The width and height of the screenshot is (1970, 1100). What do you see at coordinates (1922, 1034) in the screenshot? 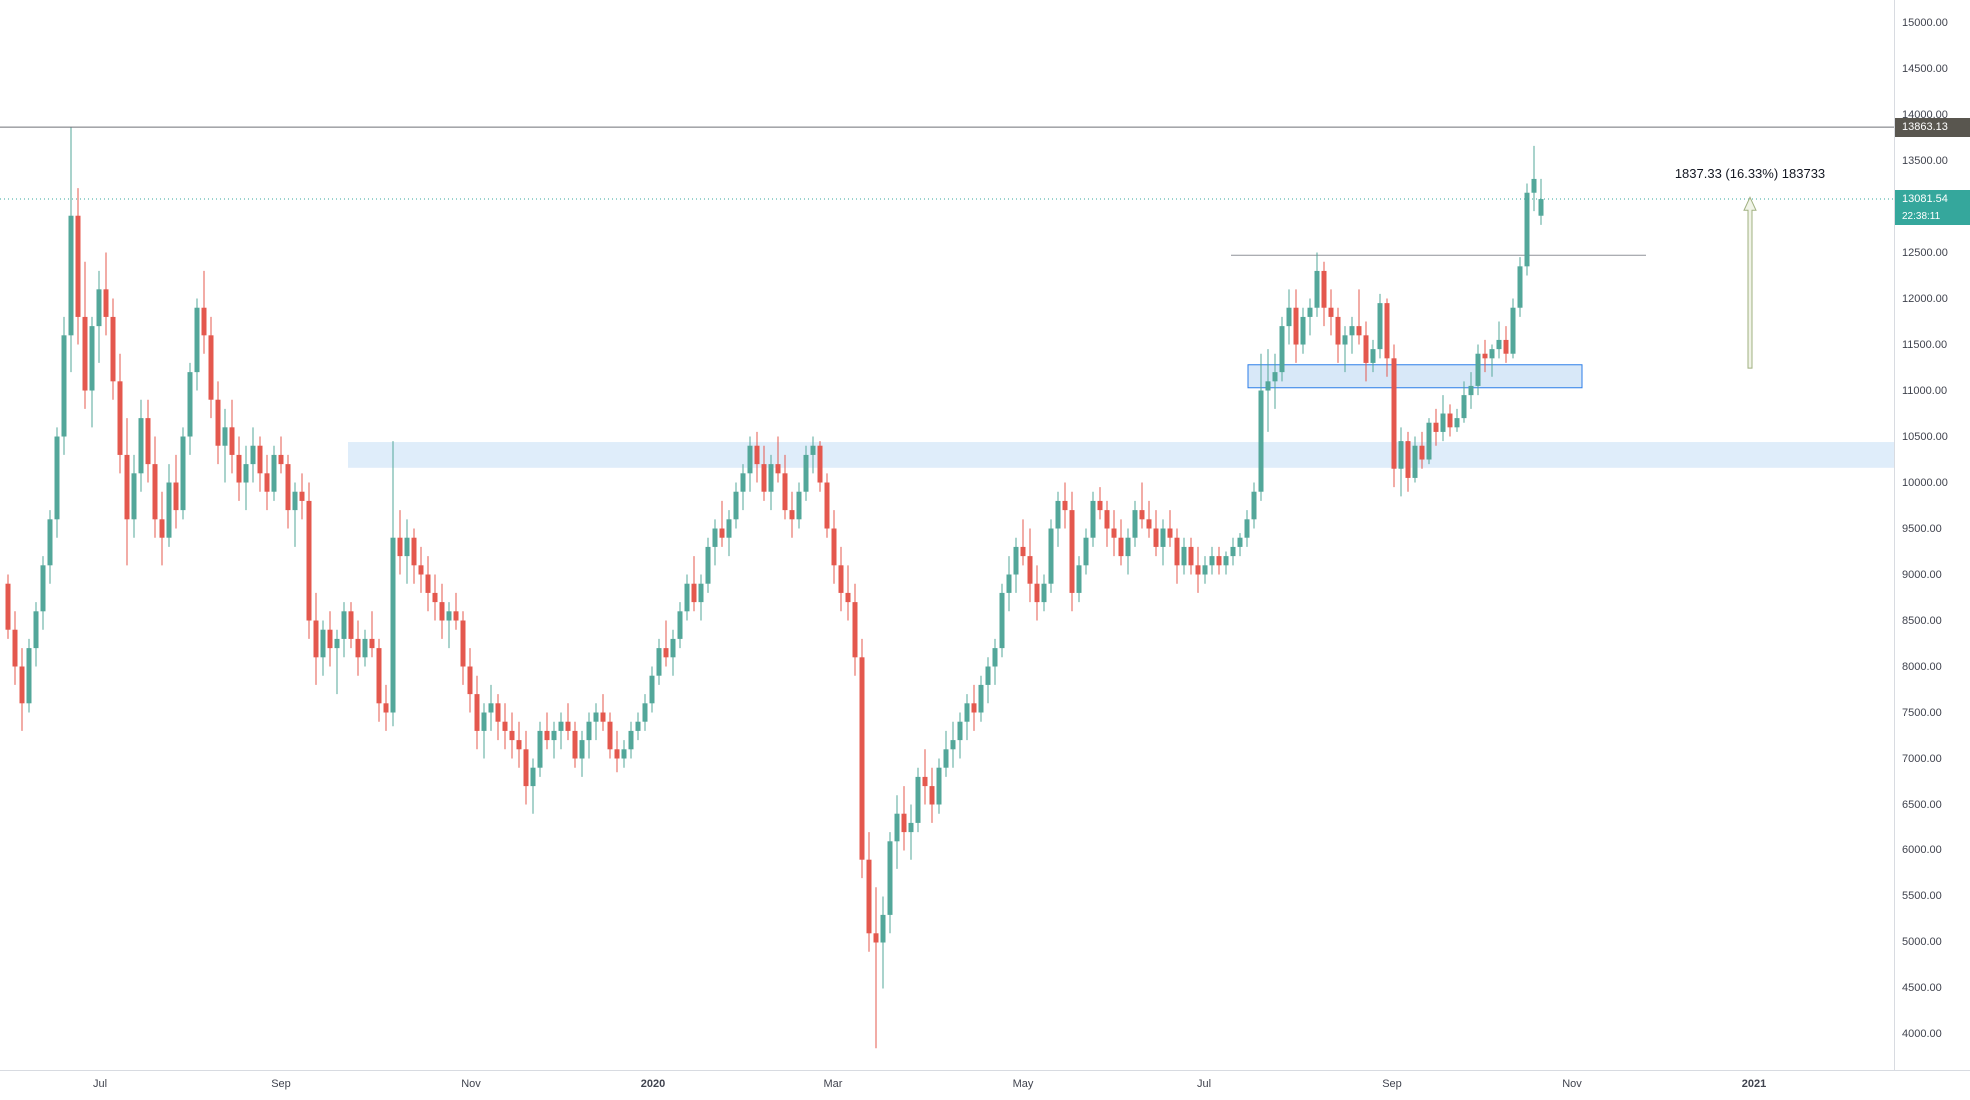
I see `price-tick-label: 4000.00` at bounding box center [1922, 1034].